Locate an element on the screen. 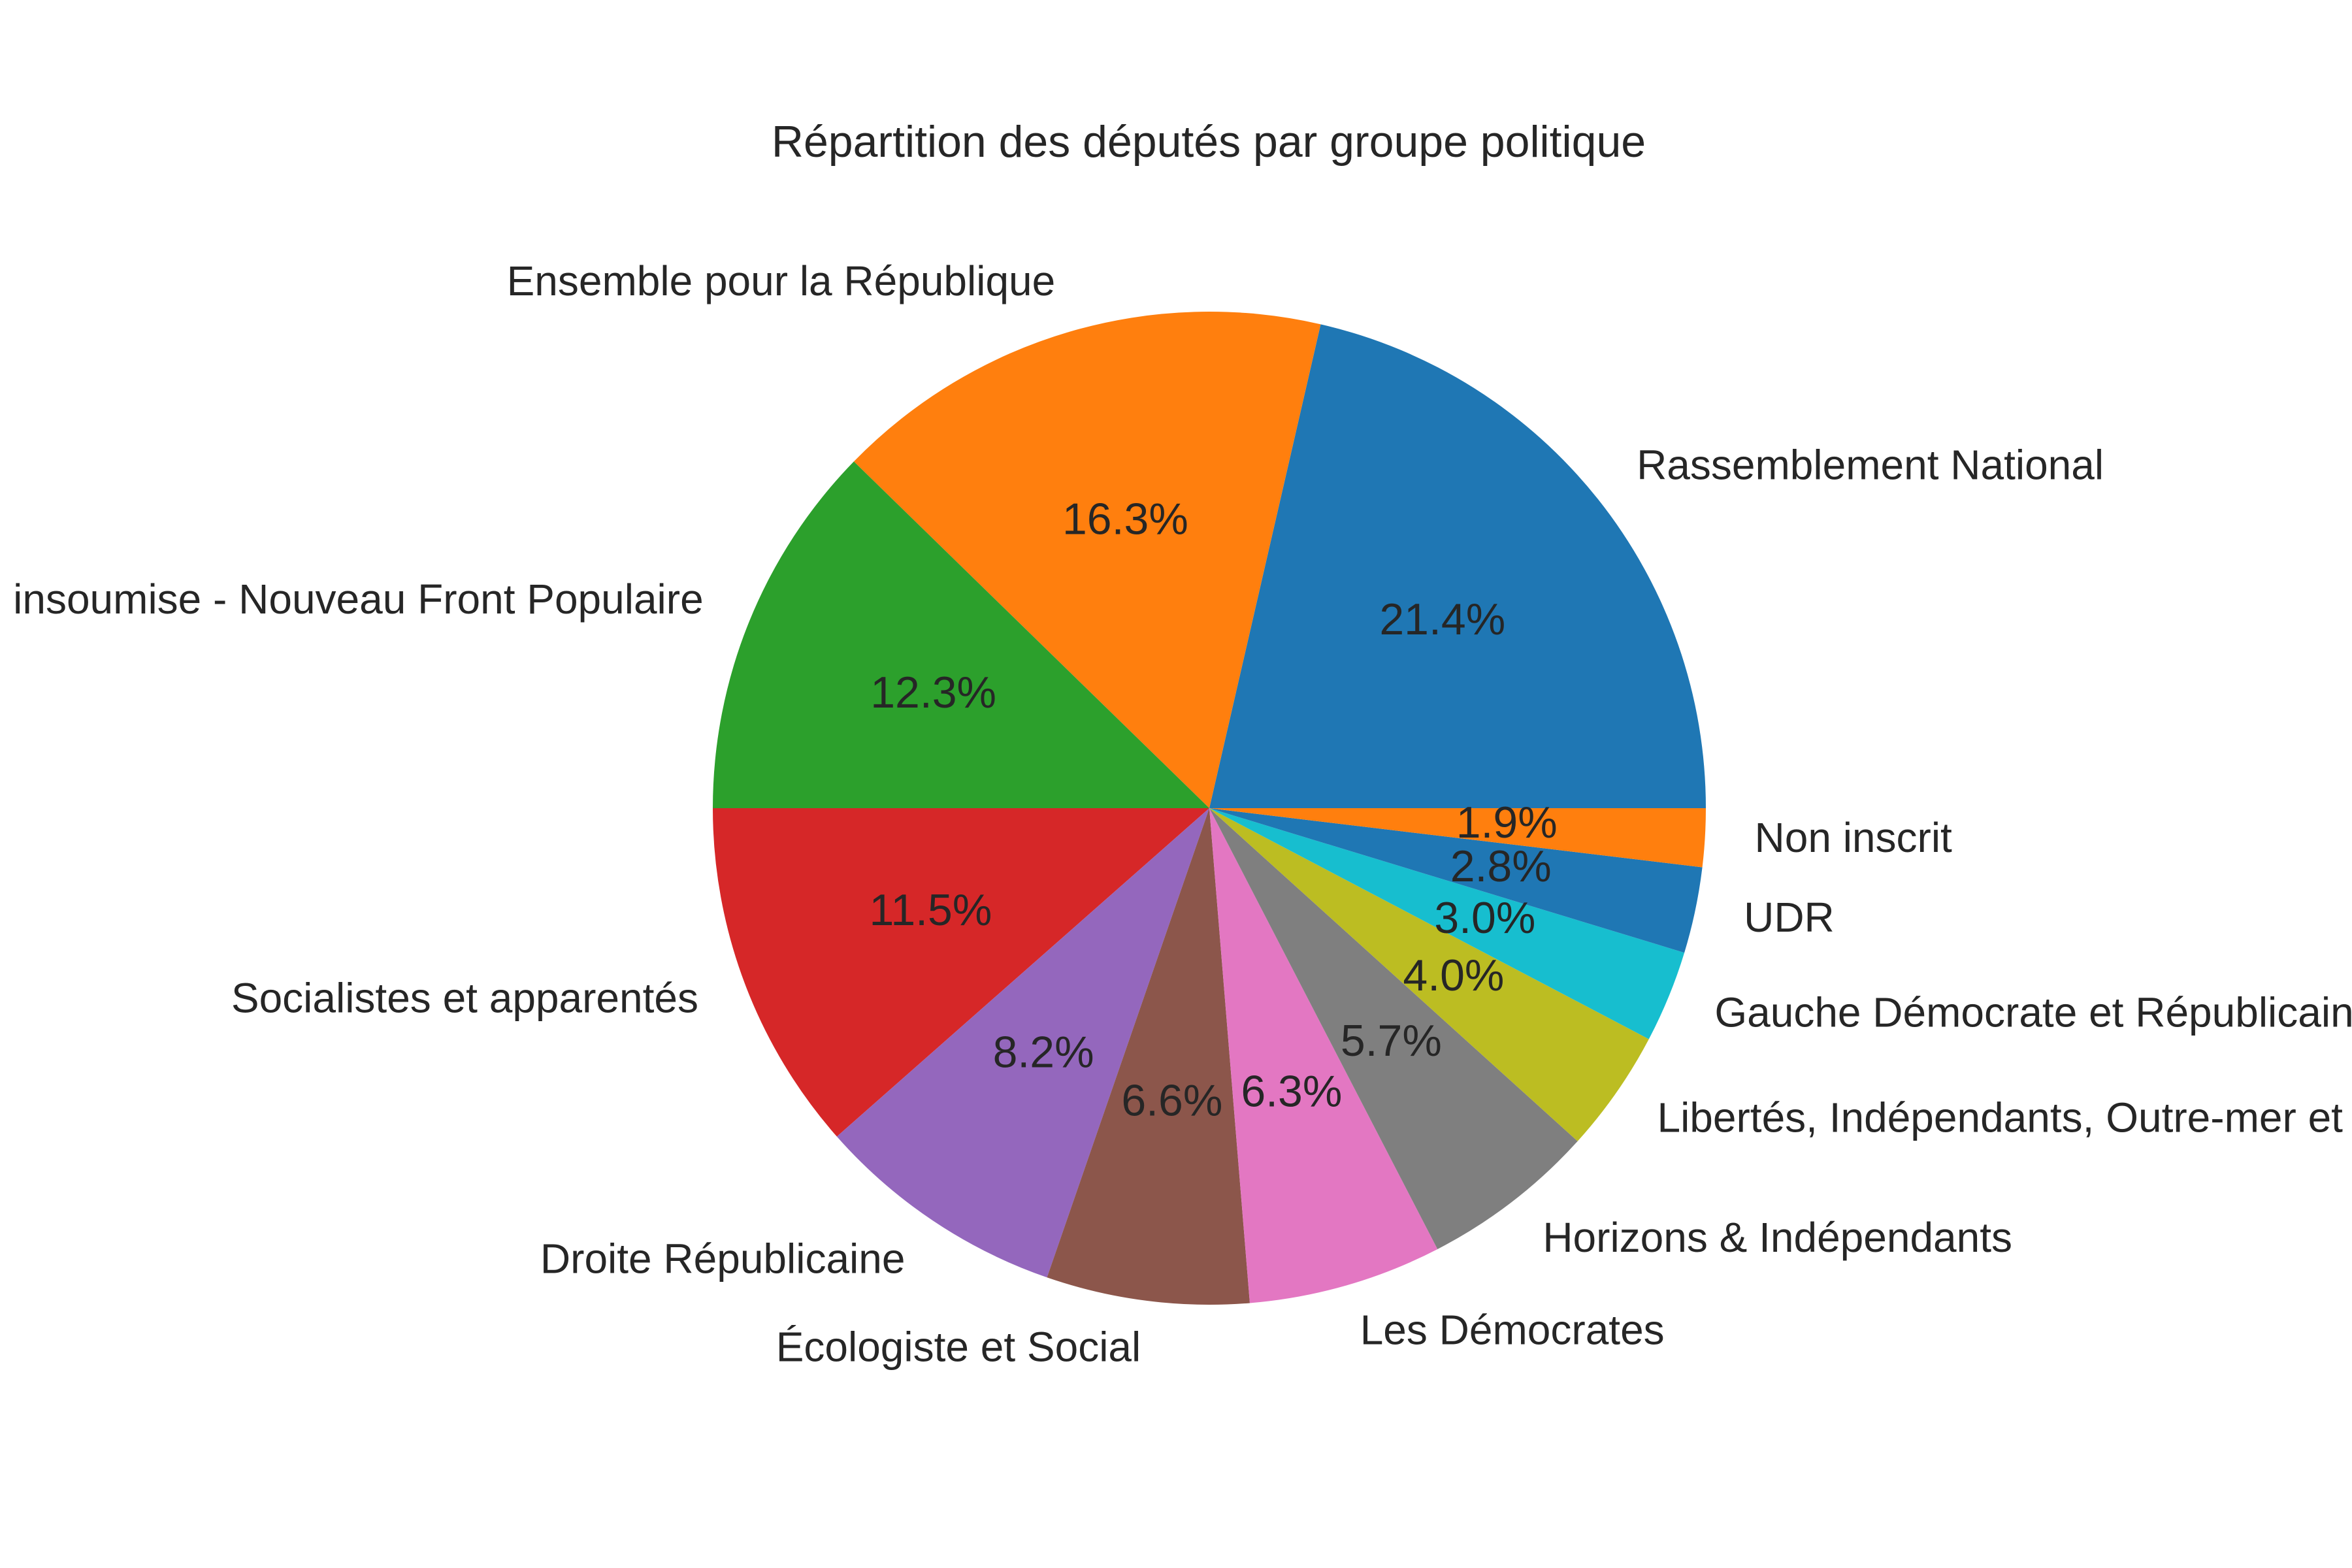 This screenshot has width=2352, height=1568. pie-slice-libertes-independants-outre-mer-et-territoires is located at coordinates (1429, 974).